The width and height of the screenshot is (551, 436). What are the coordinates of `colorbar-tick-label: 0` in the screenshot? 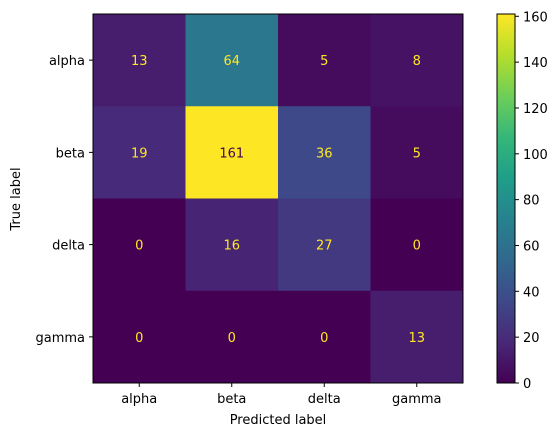 It's located at (527, 384).